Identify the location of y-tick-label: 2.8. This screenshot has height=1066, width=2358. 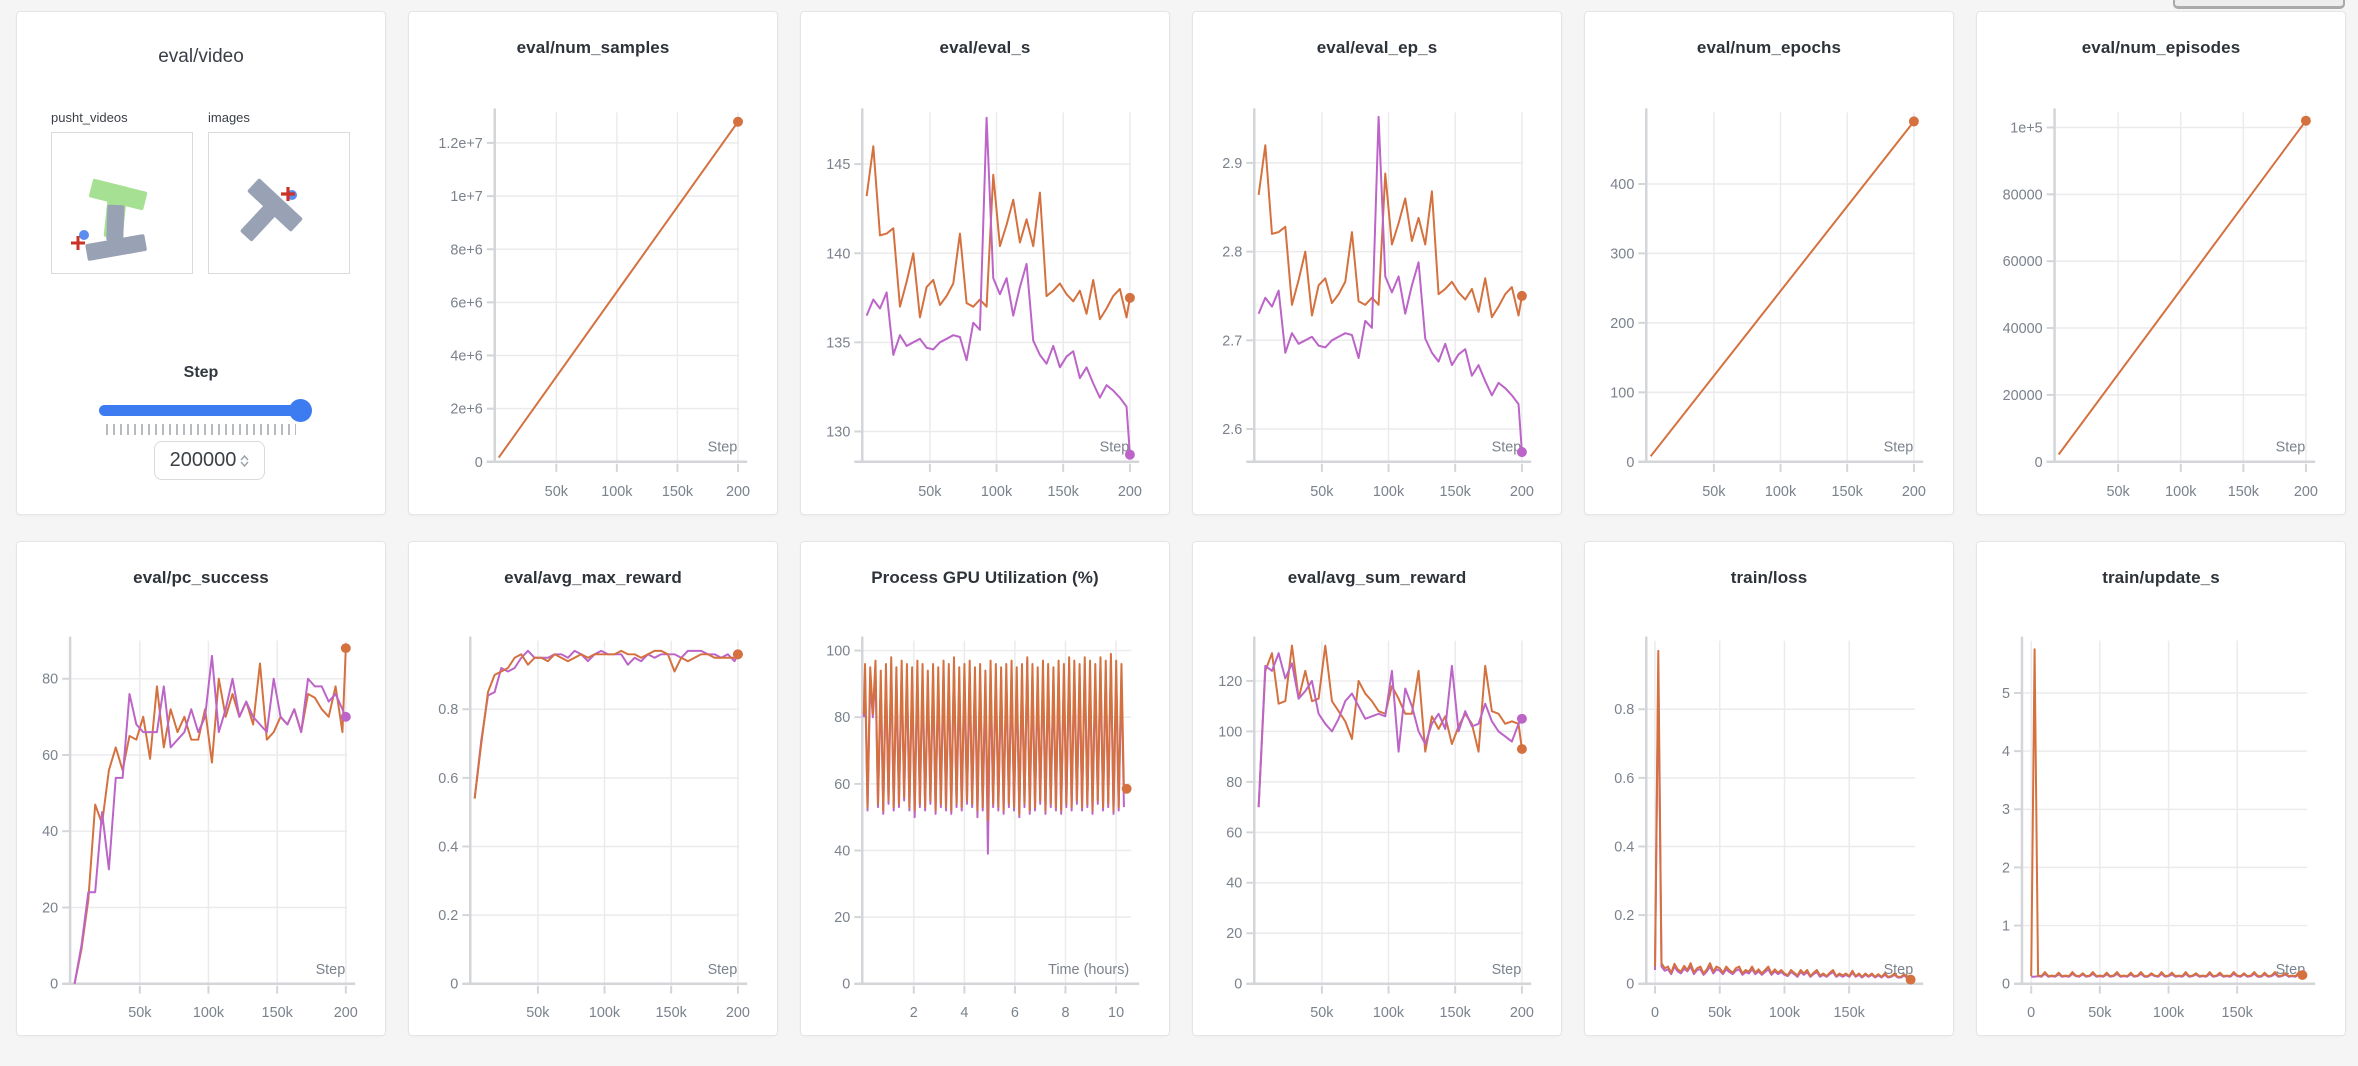
(1232, 253).